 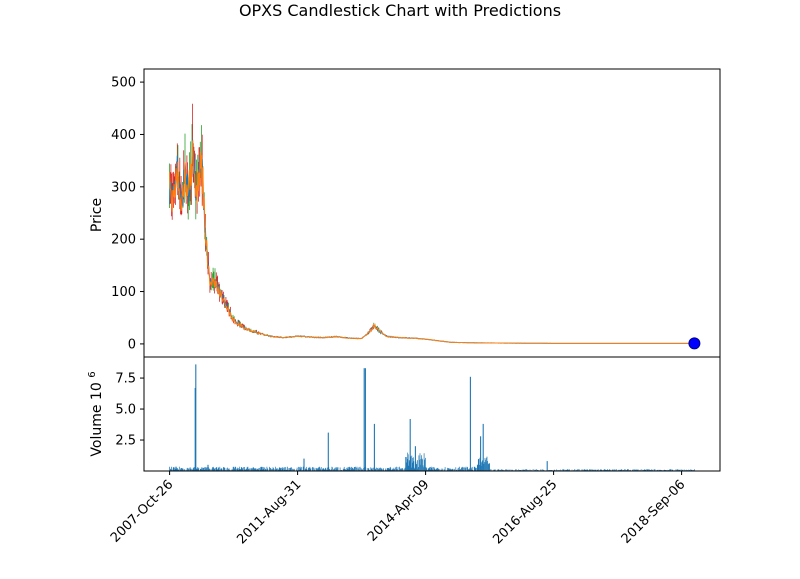 What do you see at coordinates (125, 379) in the screenshot?
I see `volume-y-tick-label: 7.5` at bounding box center [125, 379].